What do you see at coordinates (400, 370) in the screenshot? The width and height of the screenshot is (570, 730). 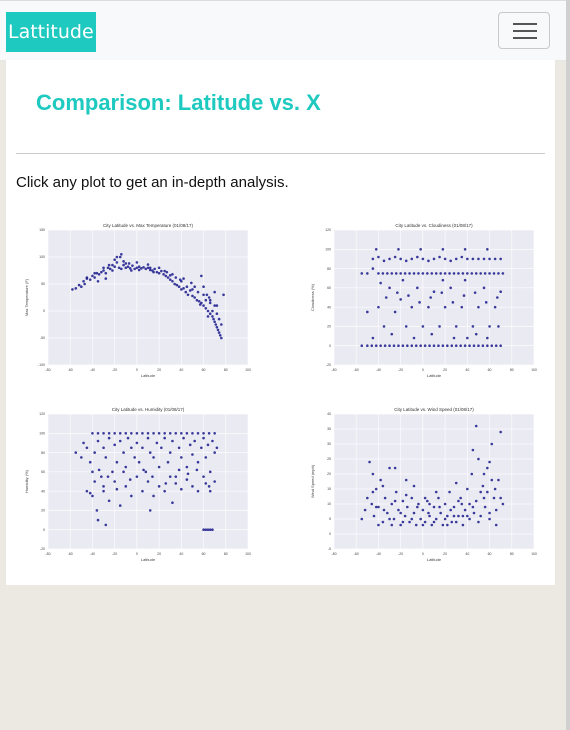 I see `x-tick-label: -20` at bounding box center [400, 370].